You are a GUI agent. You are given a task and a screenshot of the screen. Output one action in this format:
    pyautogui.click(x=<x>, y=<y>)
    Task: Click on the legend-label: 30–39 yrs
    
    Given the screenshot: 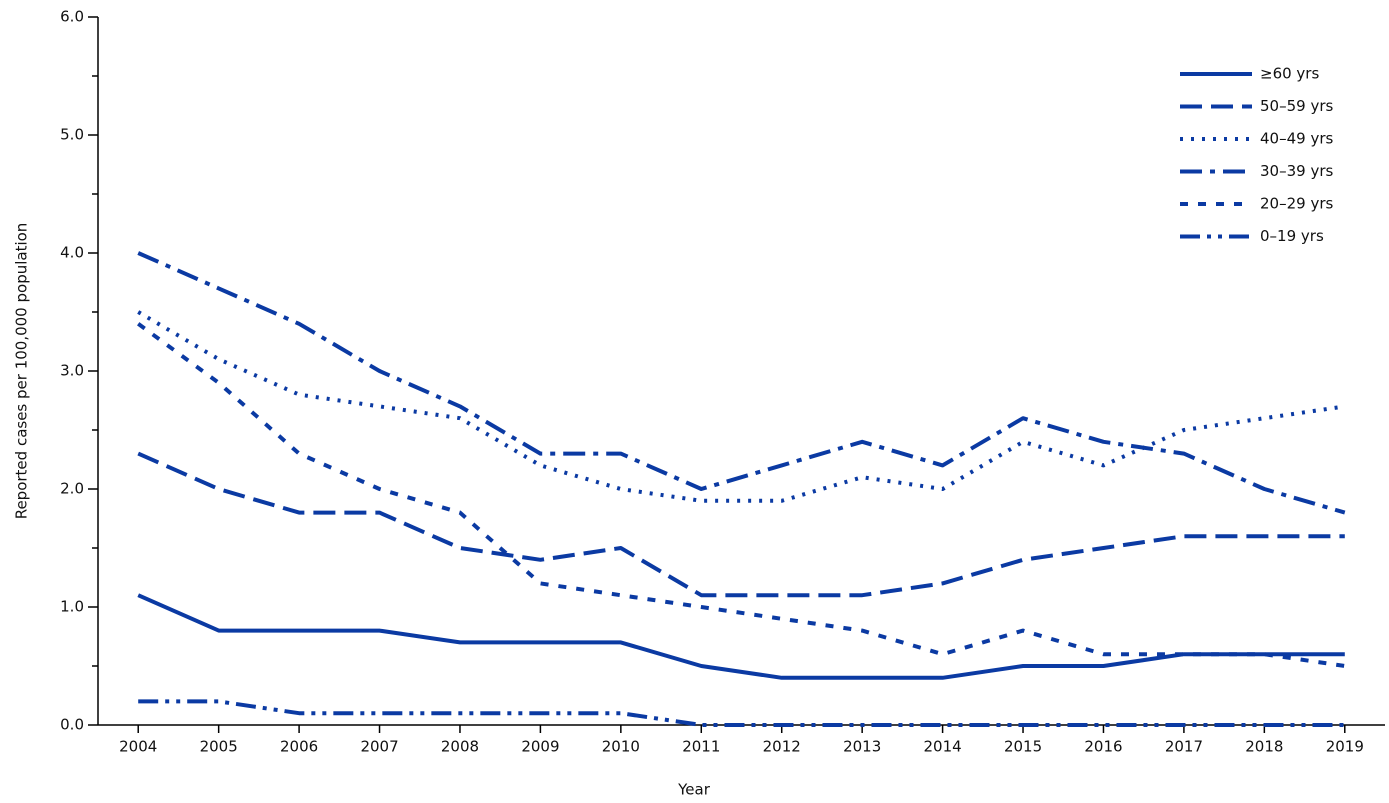 What is the action you would take?
    pyautogui.click(x=1296, y=171)
    